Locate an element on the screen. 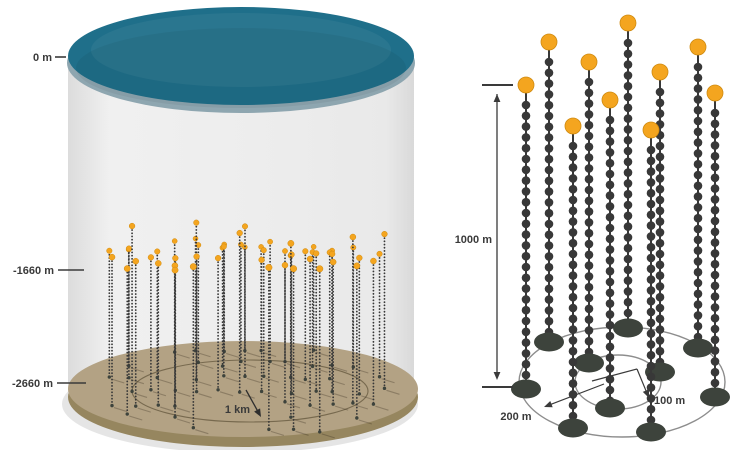 This screenshot has width=730, height=450. sea-surface-highlight is located at coordinates (241, 50).